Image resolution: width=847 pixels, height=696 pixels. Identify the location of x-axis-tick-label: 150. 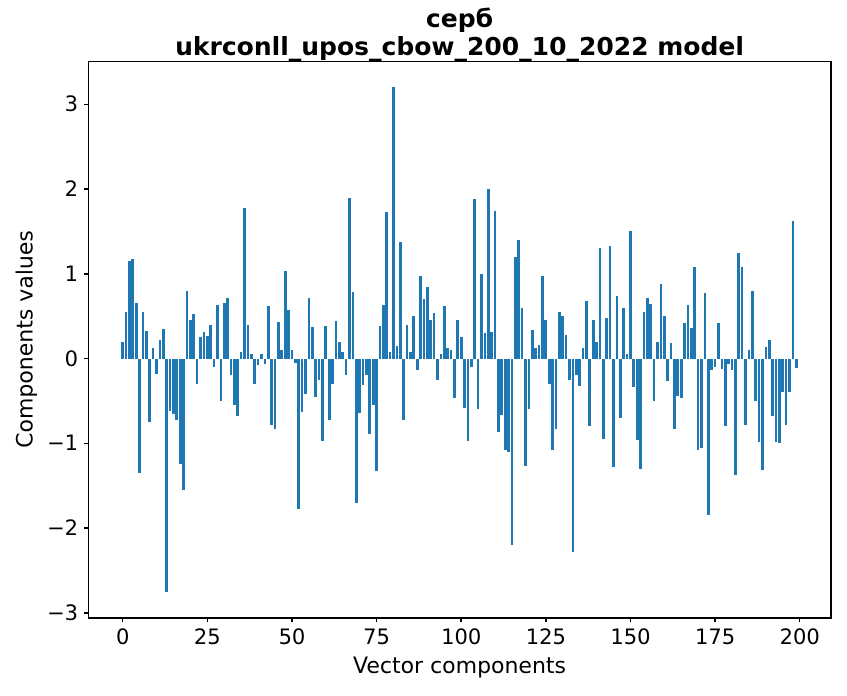
(630, 637).